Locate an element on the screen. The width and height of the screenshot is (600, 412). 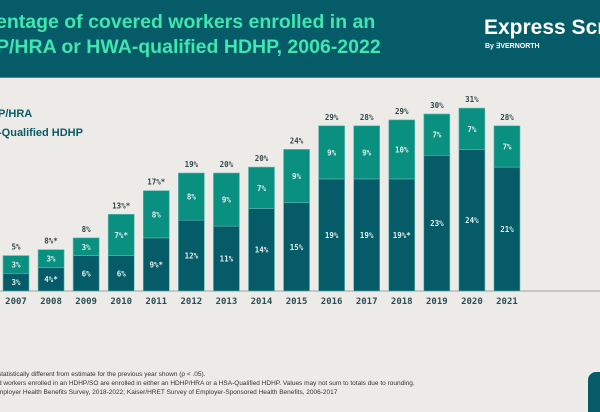
bar-segment-hsa-2016 is located at coordinates (331, 235).